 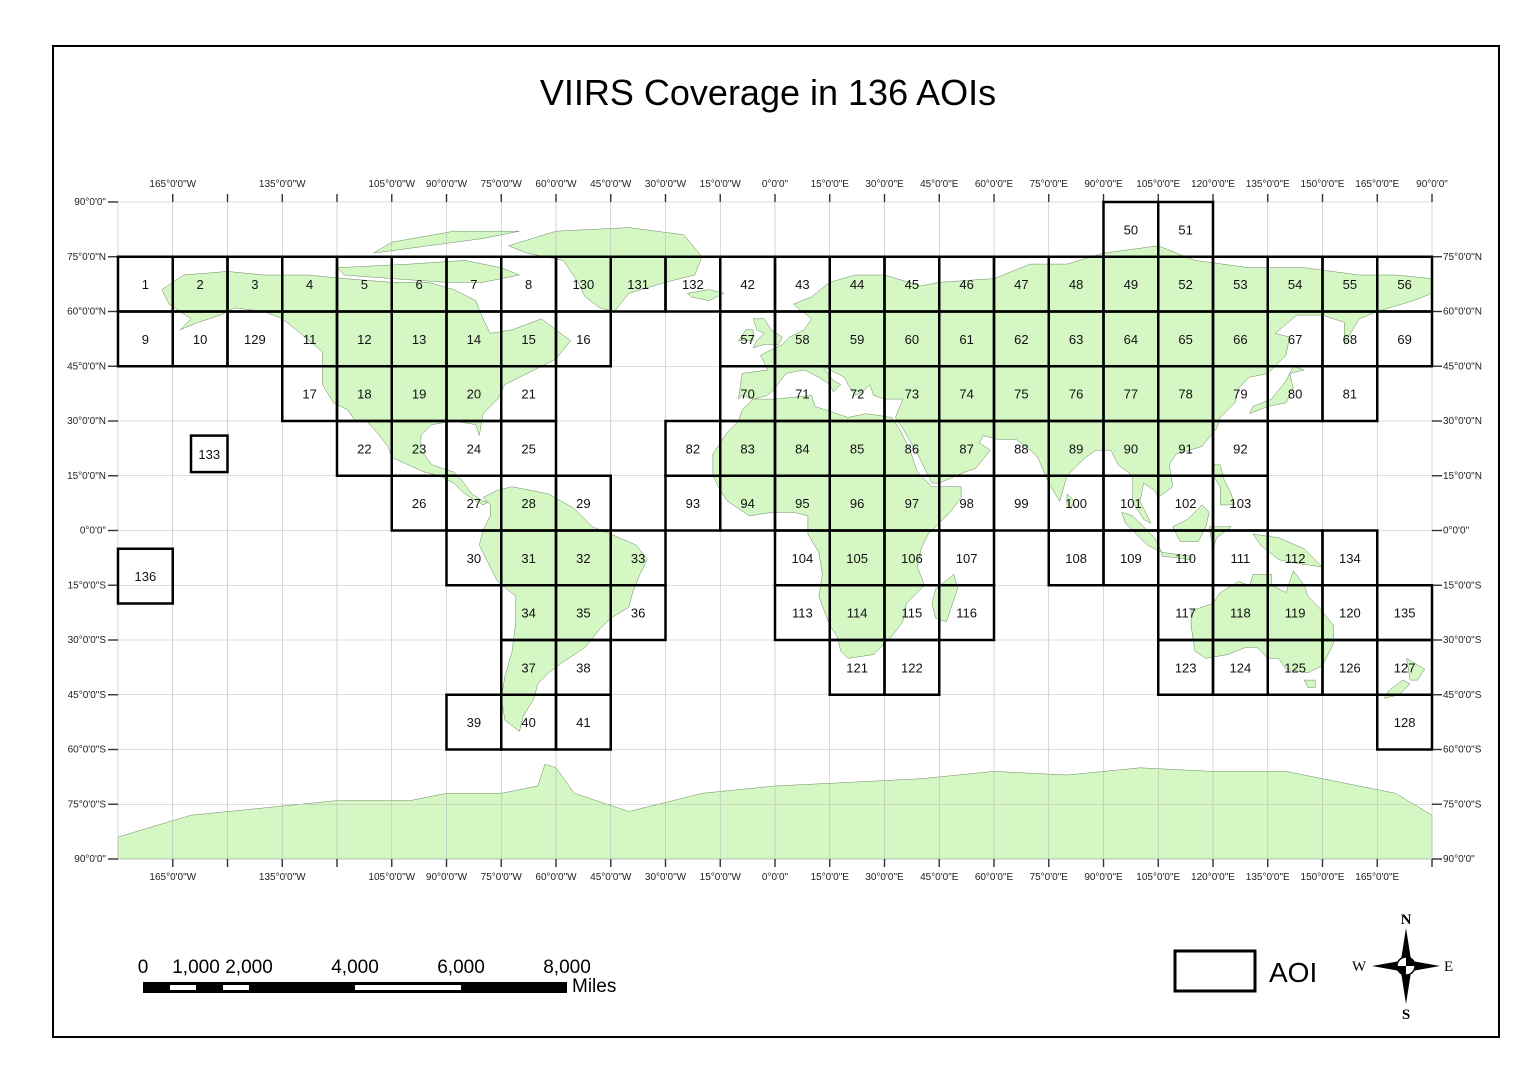 I want to click on aoi-label: 132, so click(x=693, y=284).